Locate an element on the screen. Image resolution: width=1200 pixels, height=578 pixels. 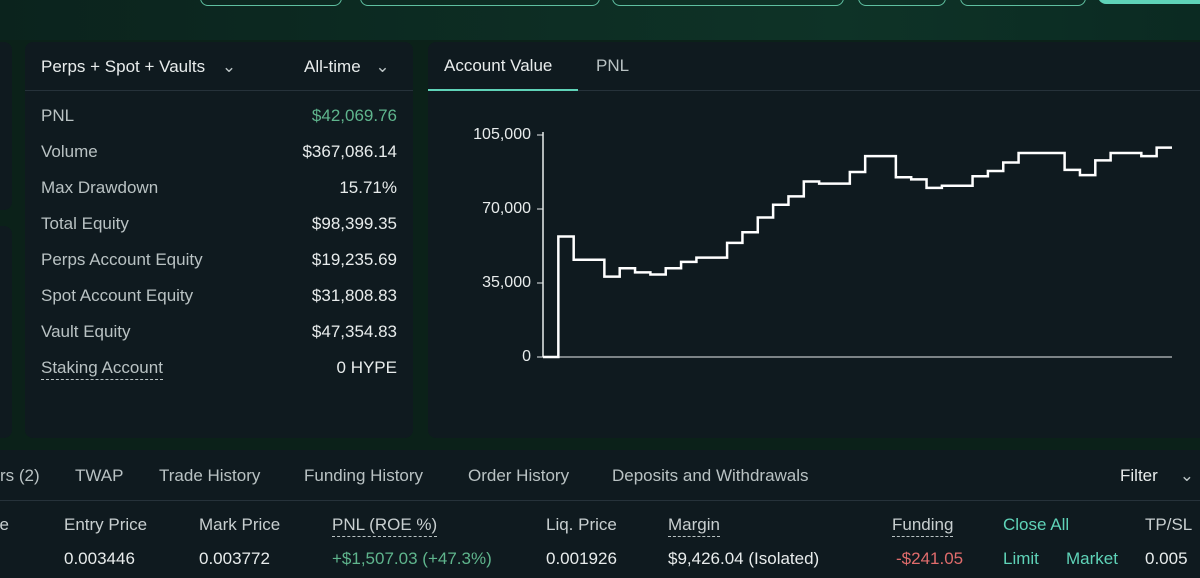
column-header: TP/SL is located at coordinates (1169, 524).